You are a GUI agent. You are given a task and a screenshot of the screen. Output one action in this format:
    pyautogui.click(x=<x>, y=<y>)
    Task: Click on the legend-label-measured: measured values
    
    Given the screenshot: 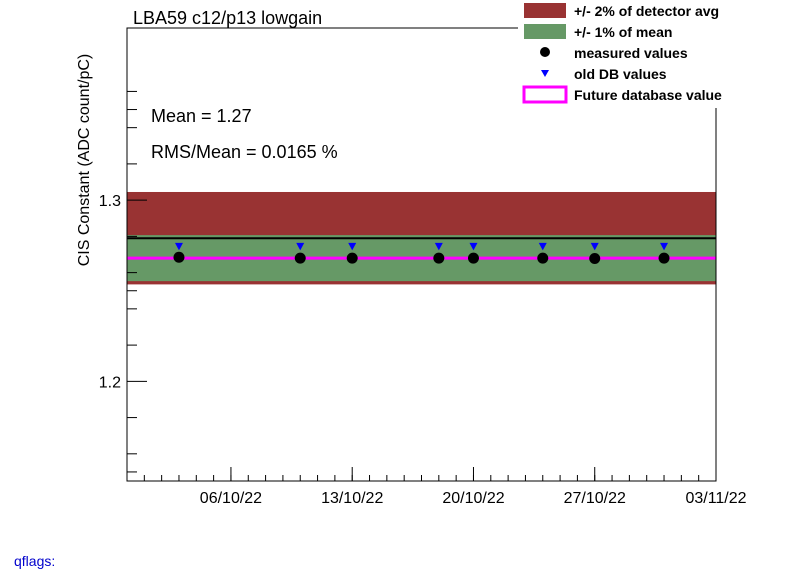 What is the action you would take?
    pyautogui.click(x=631, y=53)
    